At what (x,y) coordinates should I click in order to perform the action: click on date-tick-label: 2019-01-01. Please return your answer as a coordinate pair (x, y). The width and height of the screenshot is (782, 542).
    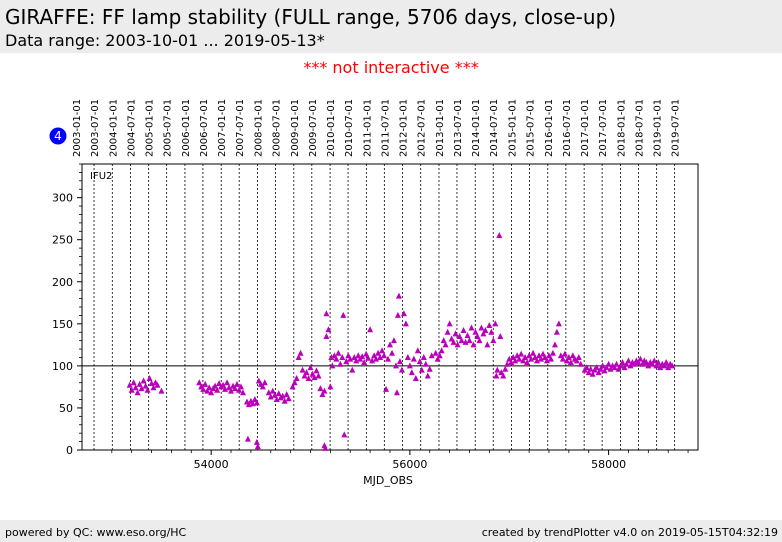
    Looking at the image, I should click on (658, 128).